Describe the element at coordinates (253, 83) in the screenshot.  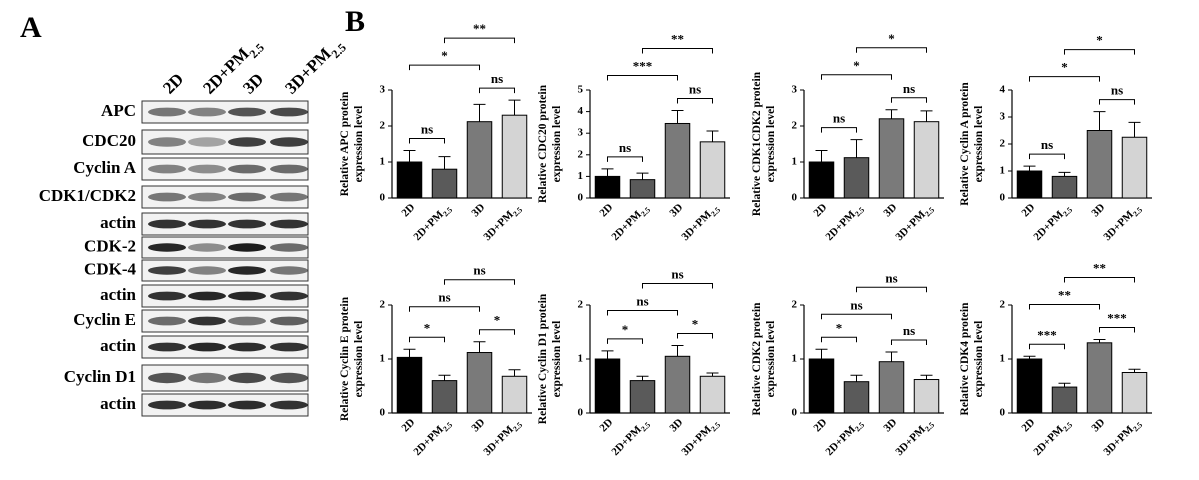
I see `lane-label: 3D` at that location.